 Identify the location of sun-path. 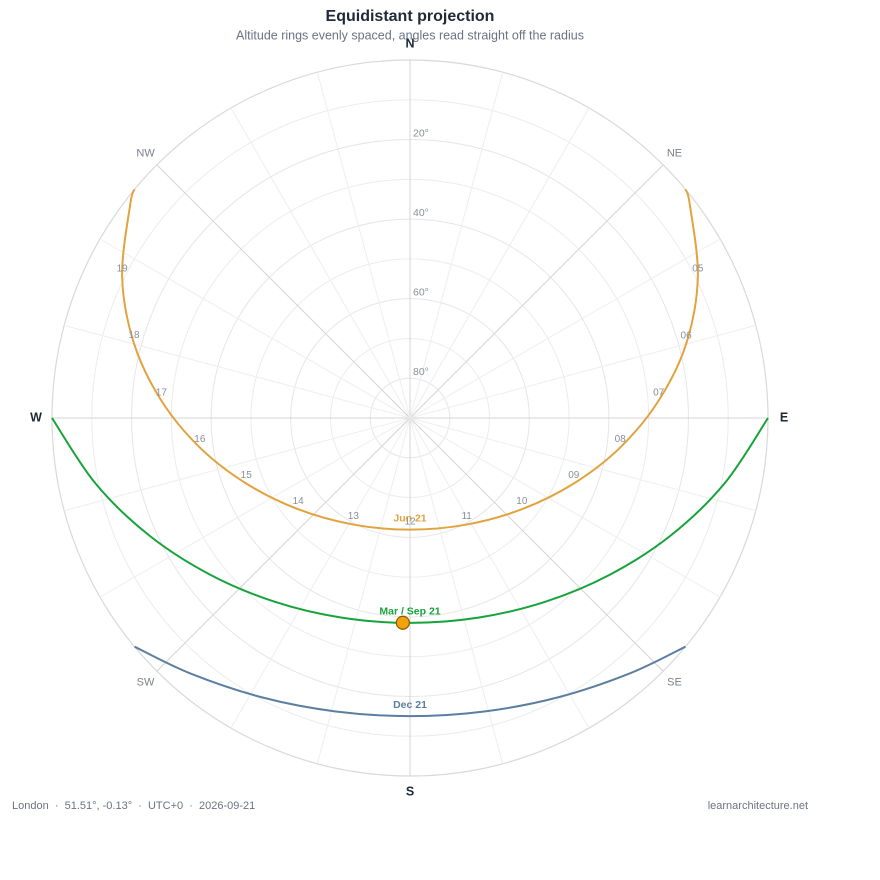
(410, 681).